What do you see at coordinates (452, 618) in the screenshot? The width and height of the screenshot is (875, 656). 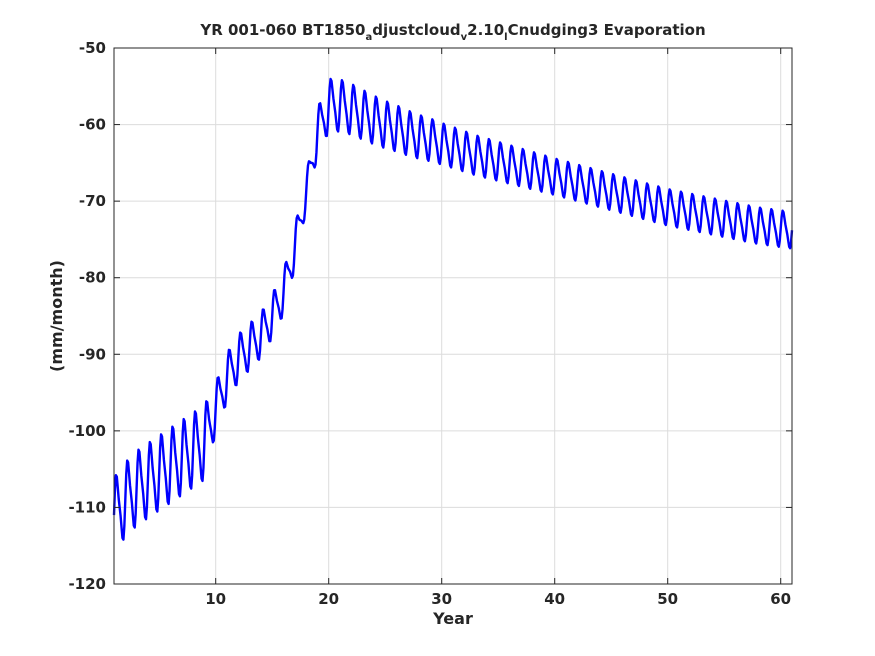 I see `x-axis-label: Year` at bounding box center [452, 618].